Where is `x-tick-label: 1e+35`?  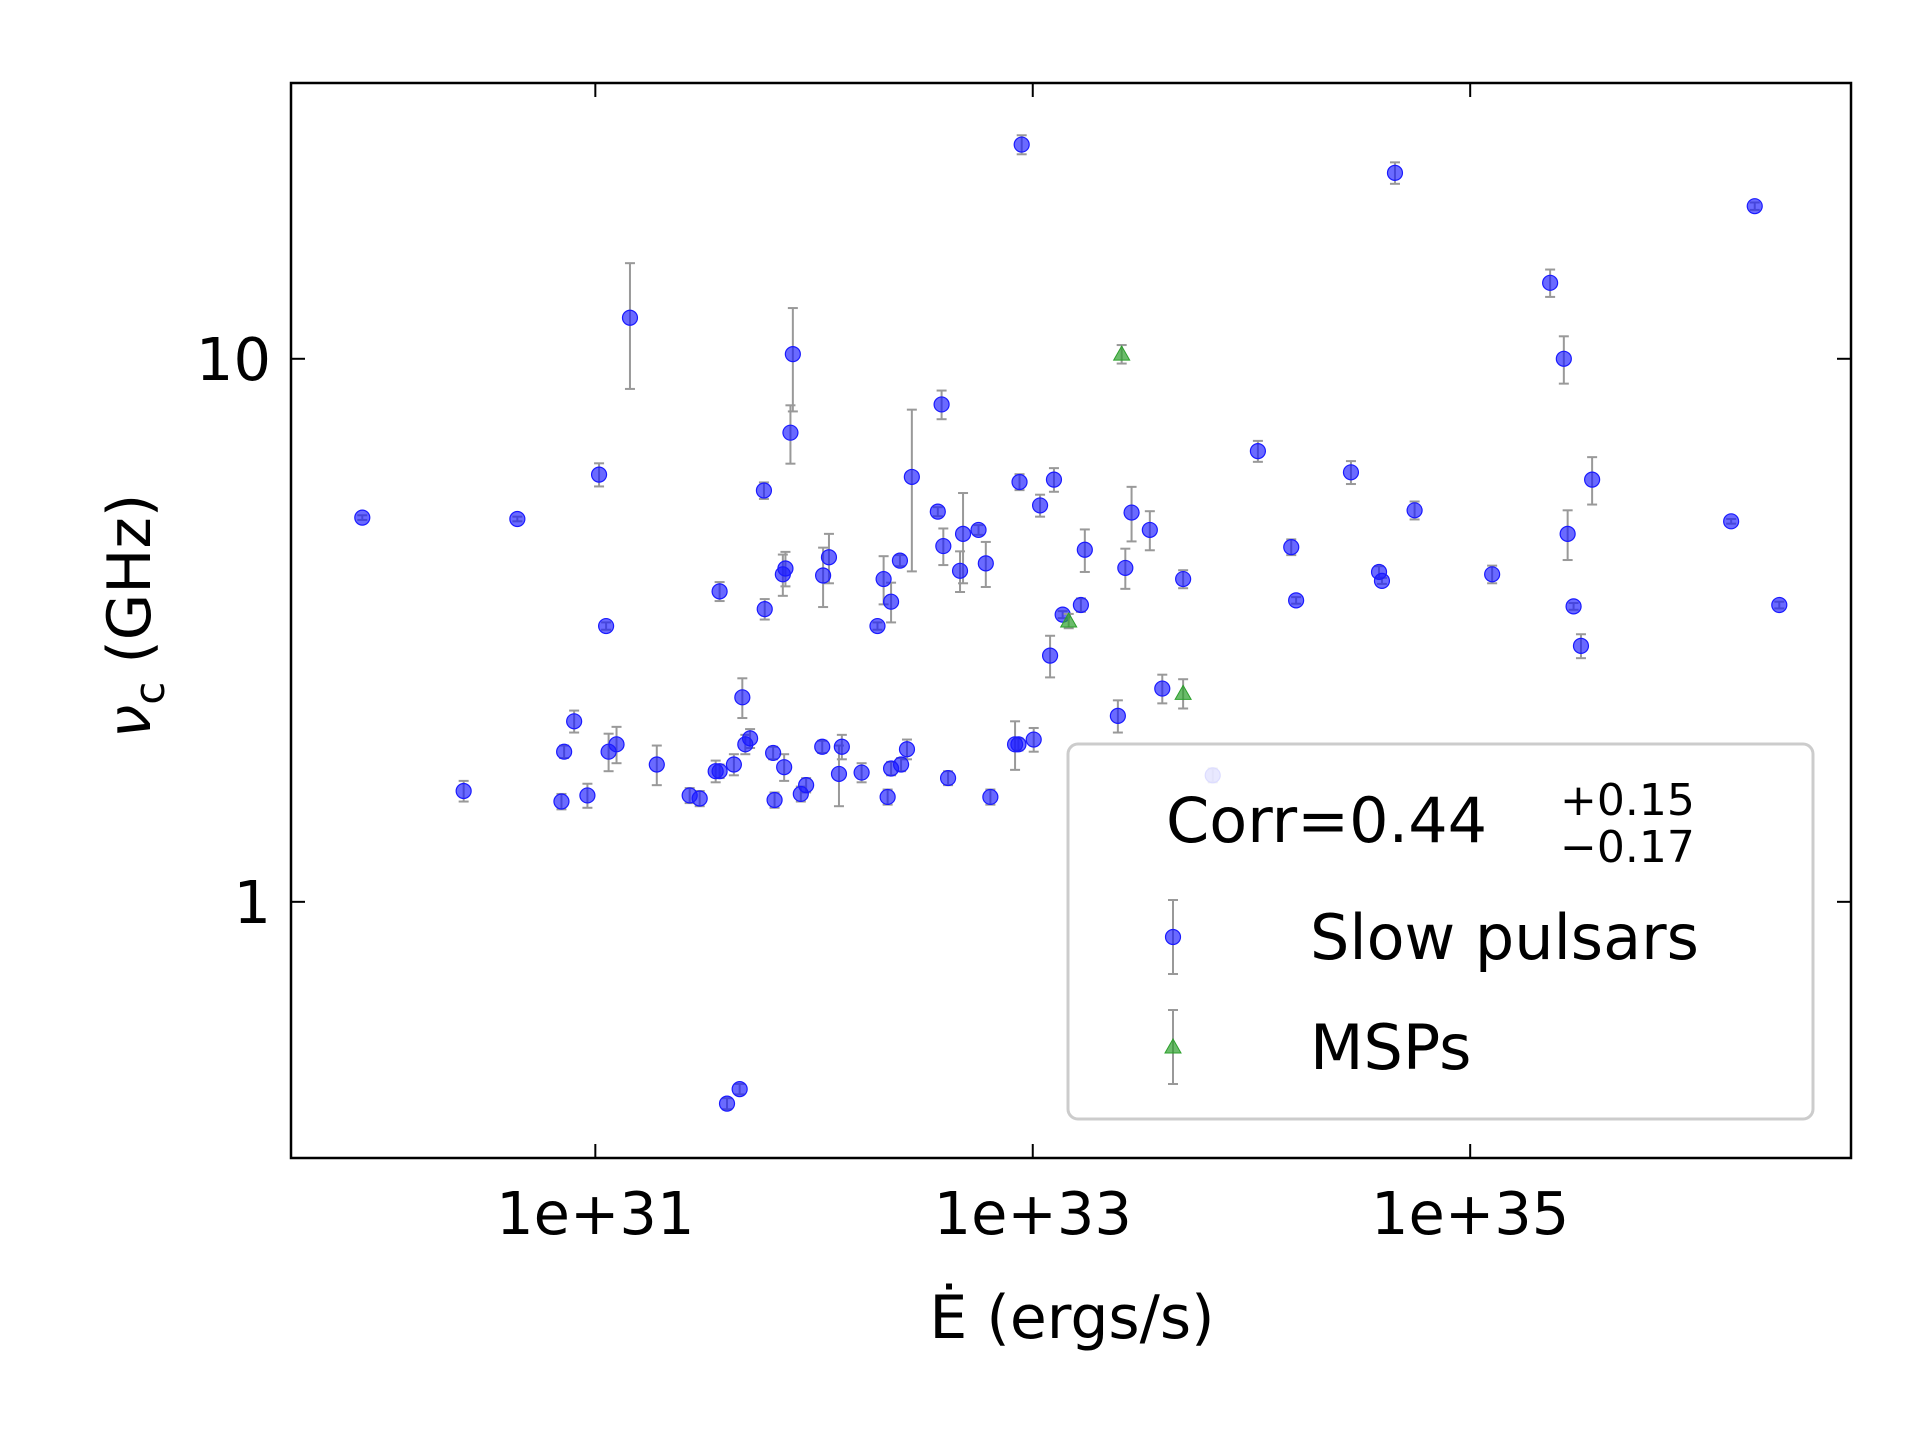 x-tick-label: 1e+35 is located at coordinates (1470, 1213).